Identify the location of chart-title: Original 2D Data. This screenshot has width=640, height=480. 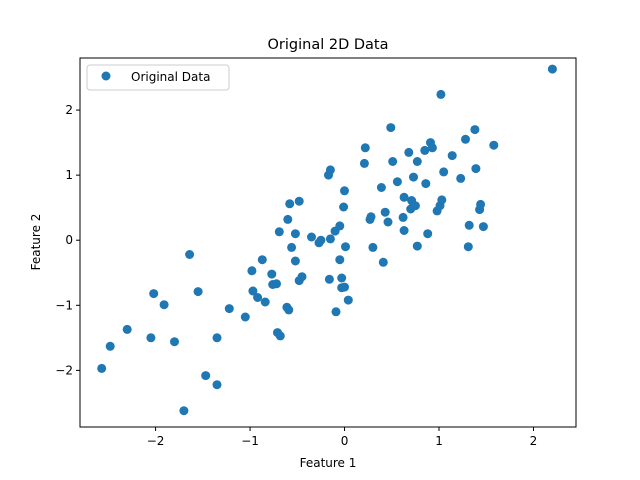
(328, 45).